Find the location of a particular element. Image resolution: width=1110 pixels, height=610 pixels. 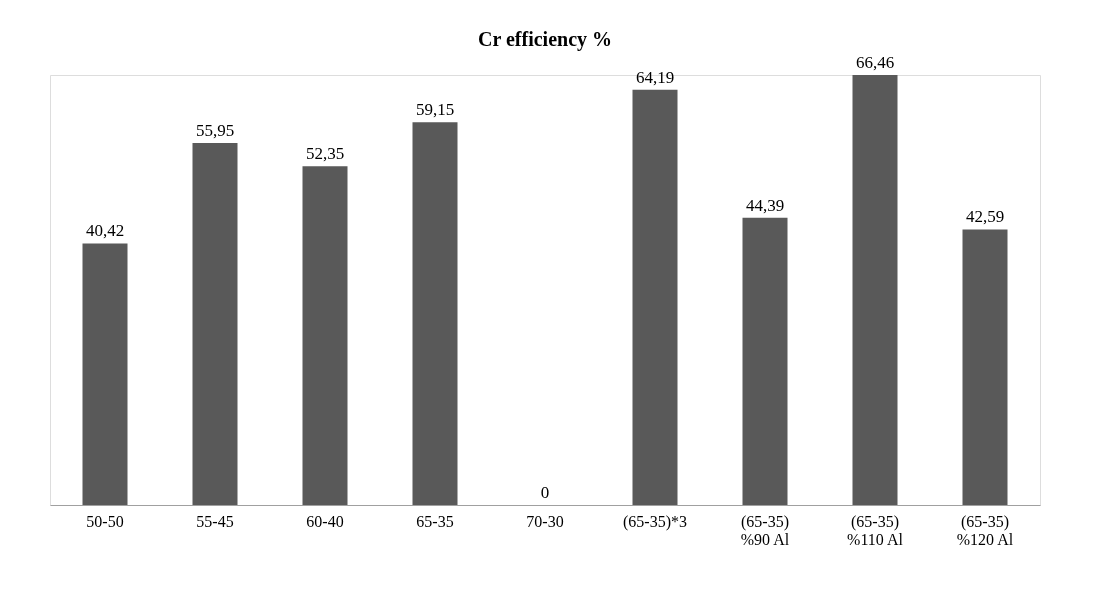

data-label: 0 is located at coordinates (545, 492).